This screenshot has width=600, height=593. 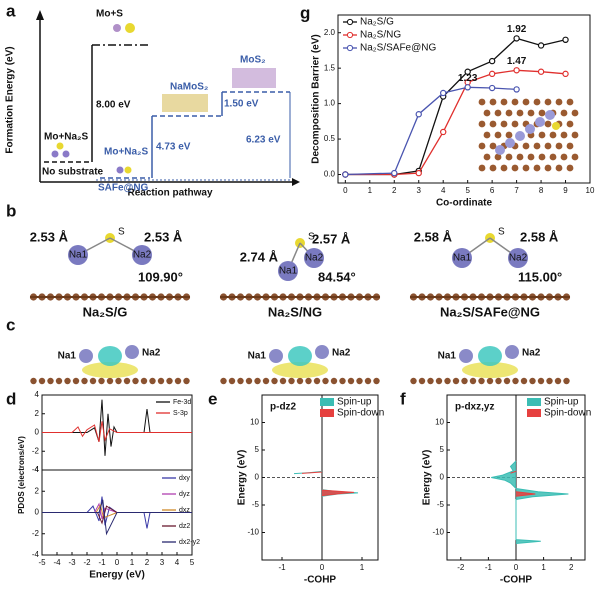 I want to click on y-tick-label: 2, so click(x=37, y=413).